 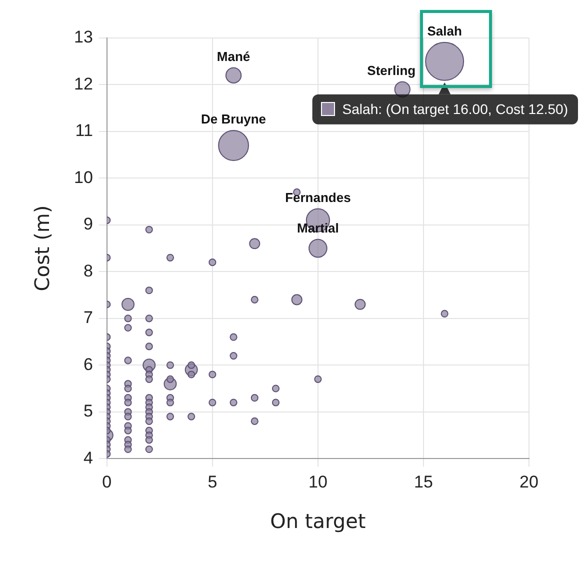 I want to click on y-axis-title: Cost (m), so click(x=42, y=248).